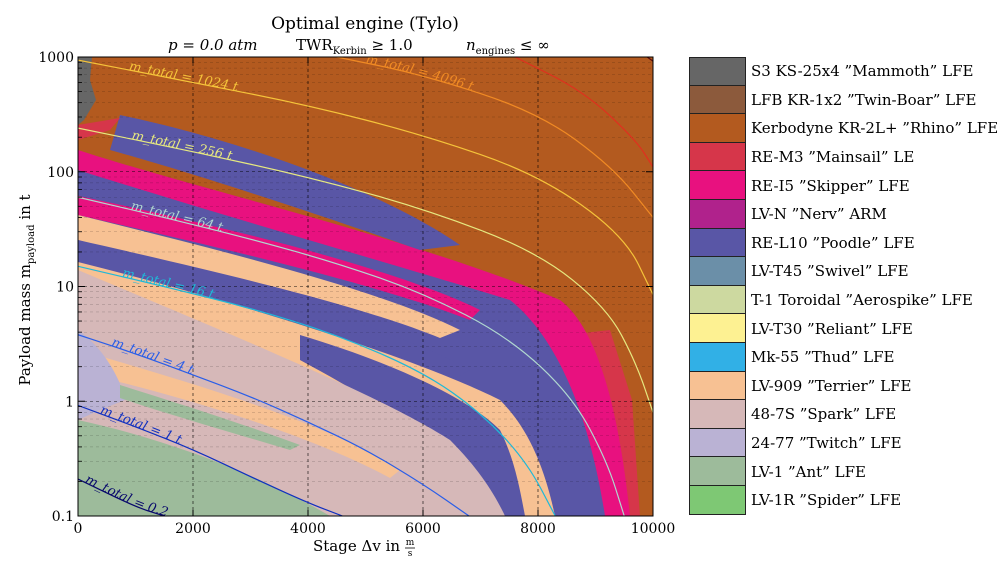 The height and width of the screenshot is (576, 1008). I want to click on y-tick-label: 0.1, so click(63, 517).